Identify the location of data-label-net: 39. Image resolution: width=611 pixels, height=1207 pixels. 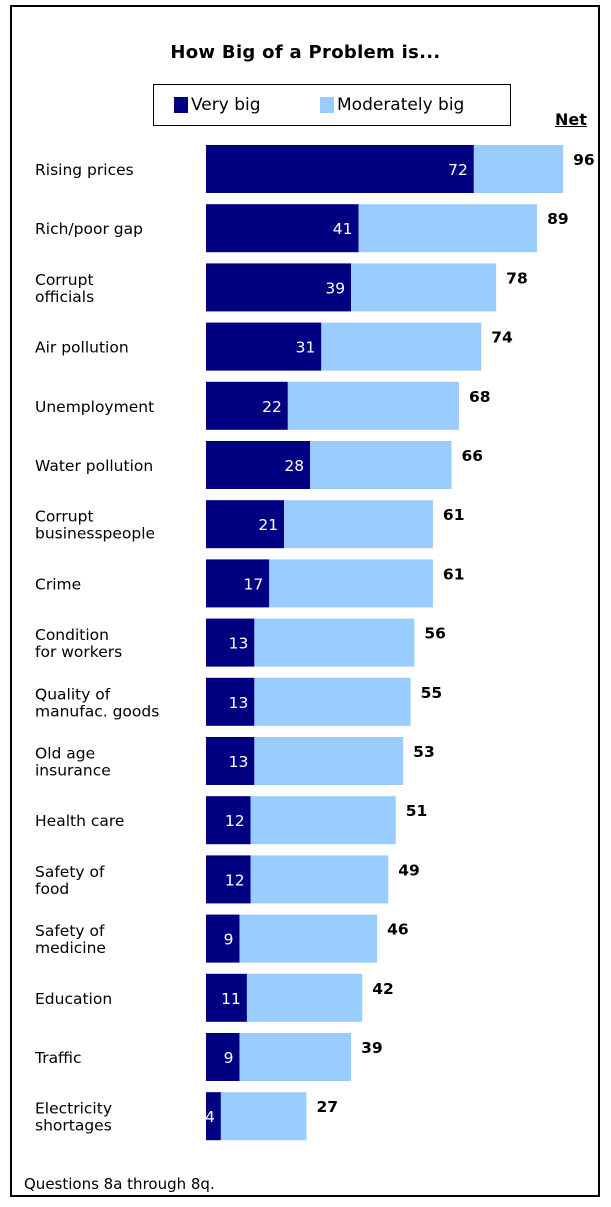
(372, 1048).